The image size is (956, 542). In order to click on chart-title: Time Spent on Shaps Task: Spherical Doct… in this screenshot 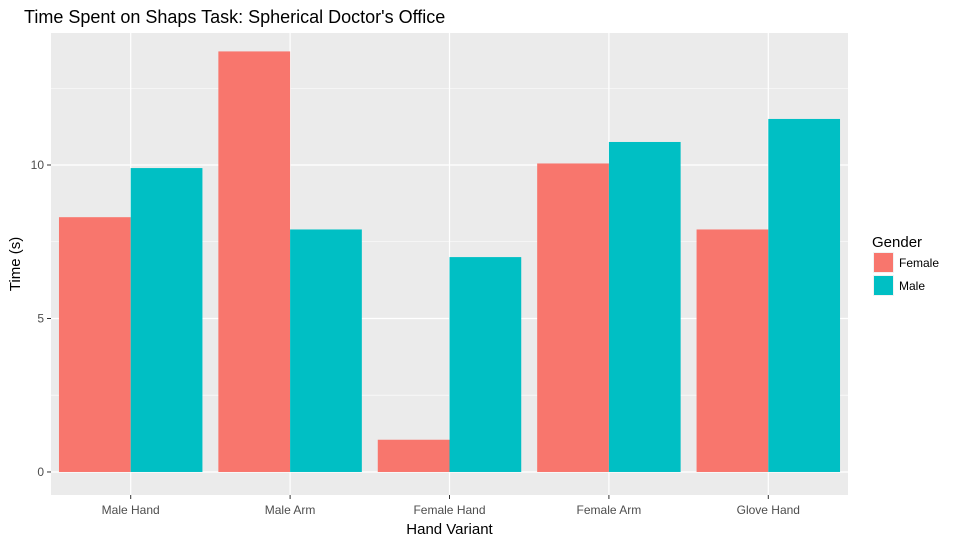, I will do `click(234, 17)`.